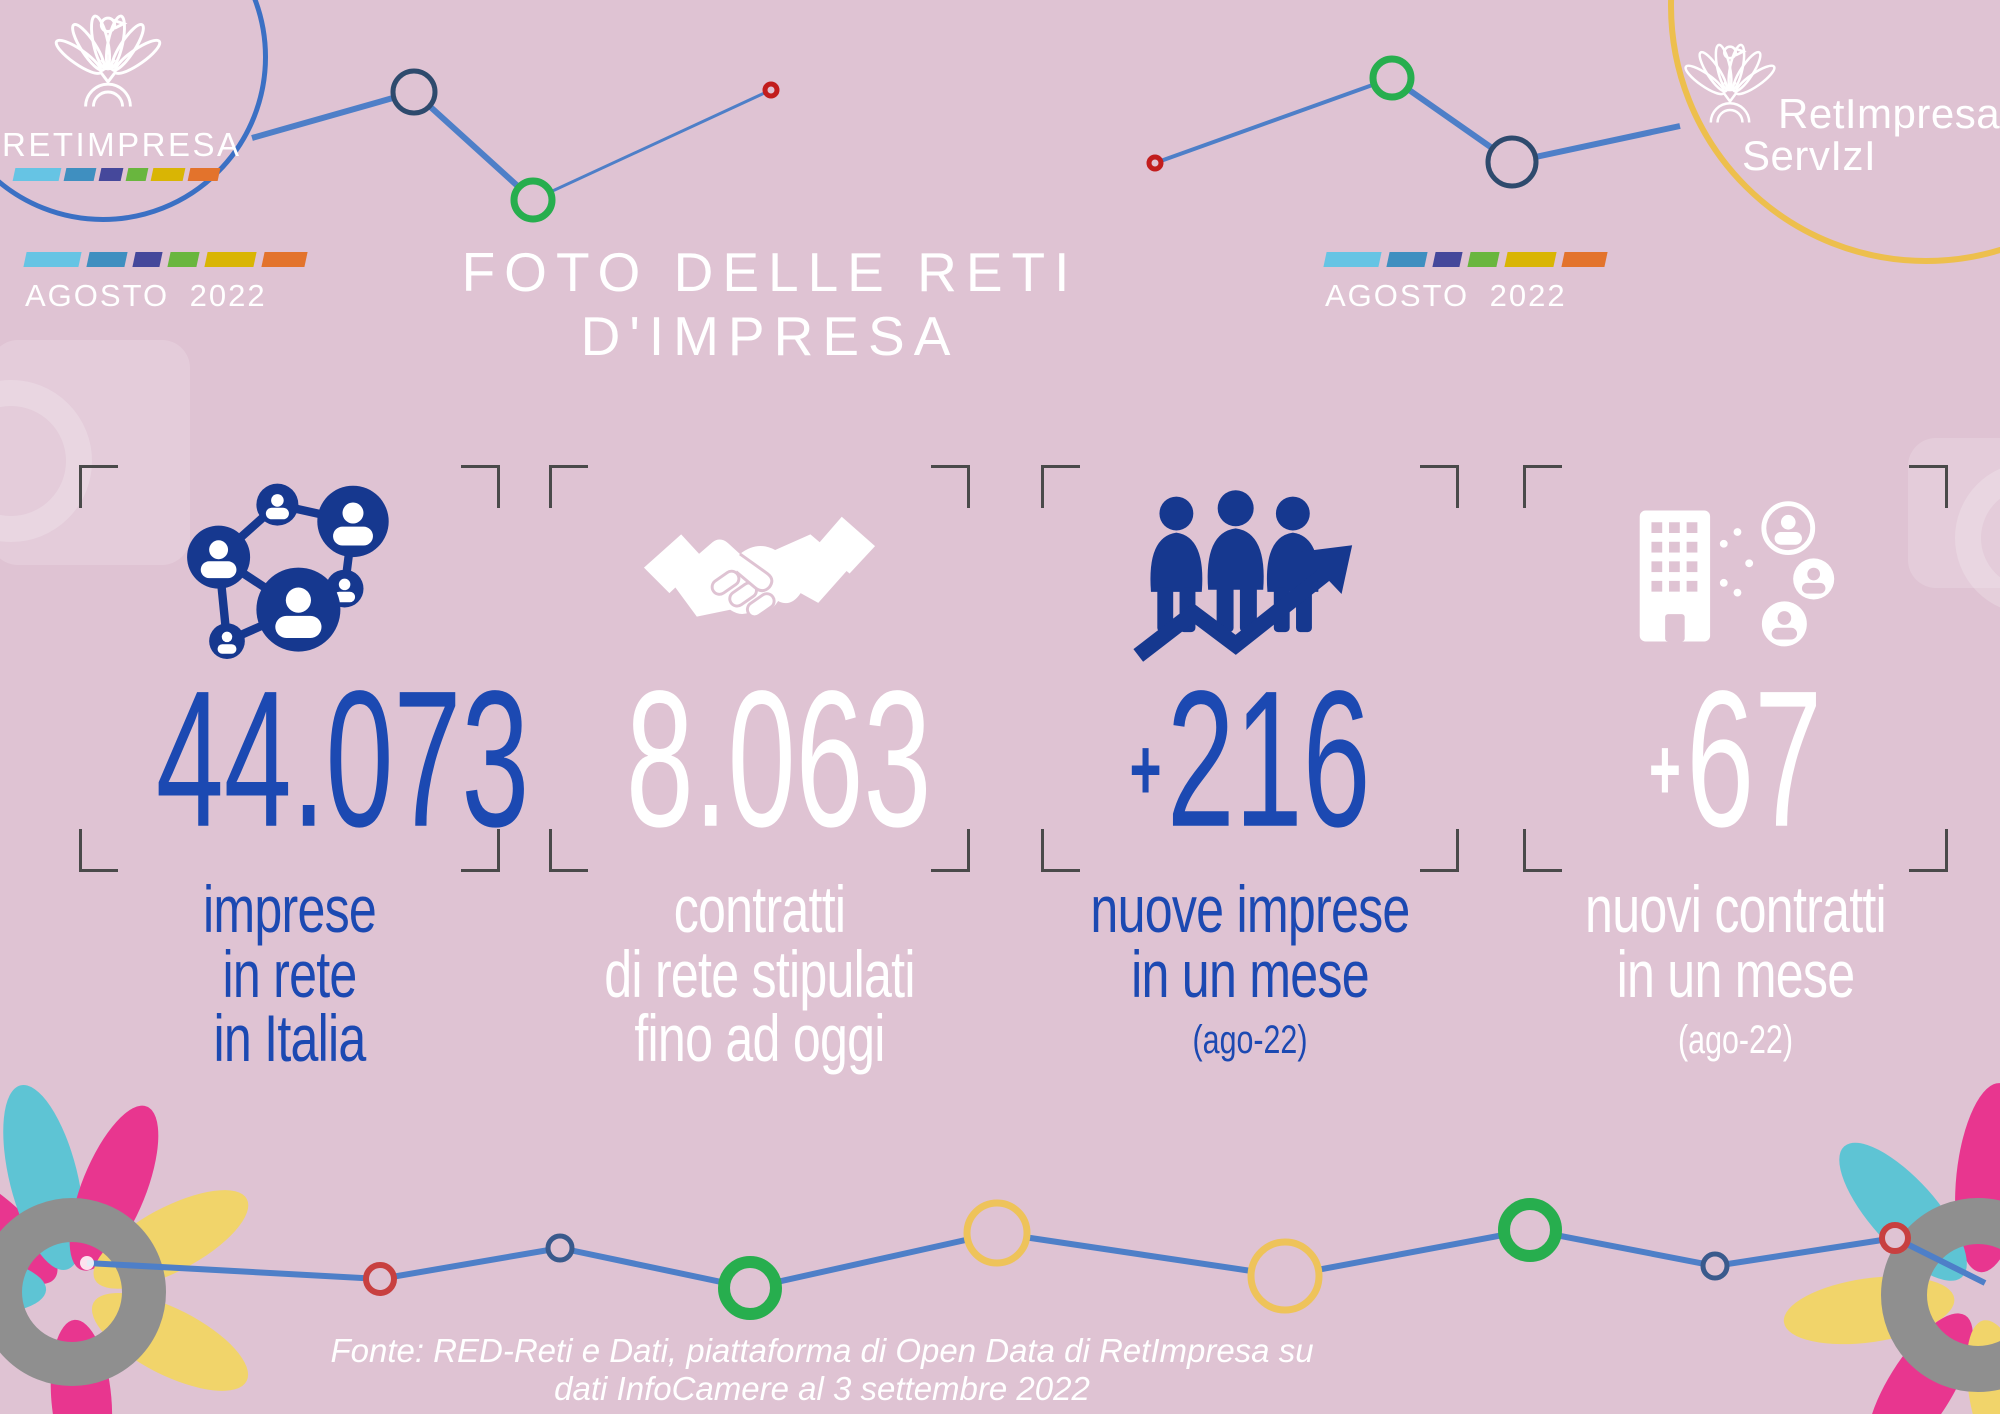 The height and width of the screenshot is (1414, 2000). What do you see at coordinates (340, 759) in the screenshot?
I see `stat-value: 44.073` at bounding box center [340, 759].